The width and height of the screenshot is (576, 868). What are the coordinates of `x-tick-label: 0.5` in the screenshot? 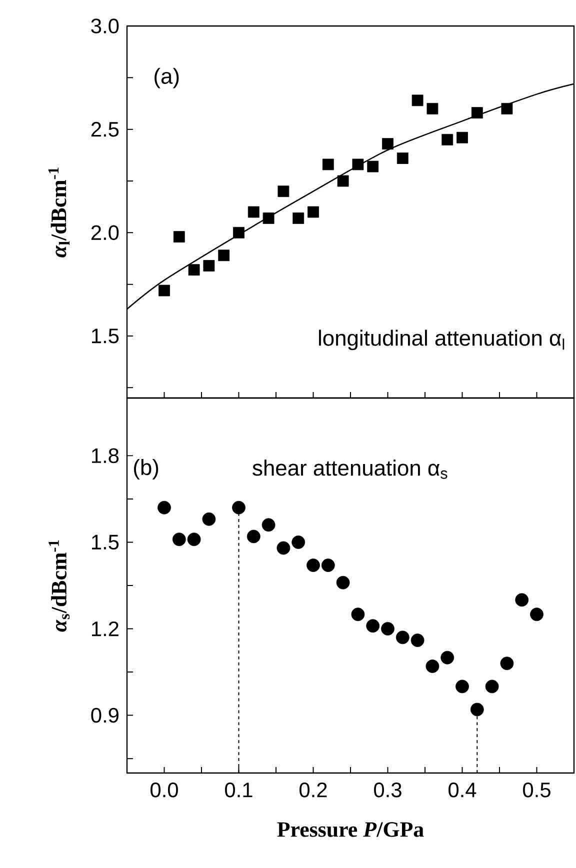 It's located at (536, 790).